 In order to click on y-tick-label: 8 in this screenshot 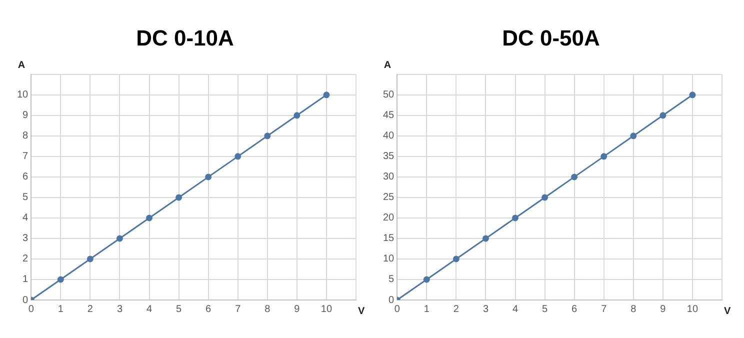, I will do `click(25, 136)`.